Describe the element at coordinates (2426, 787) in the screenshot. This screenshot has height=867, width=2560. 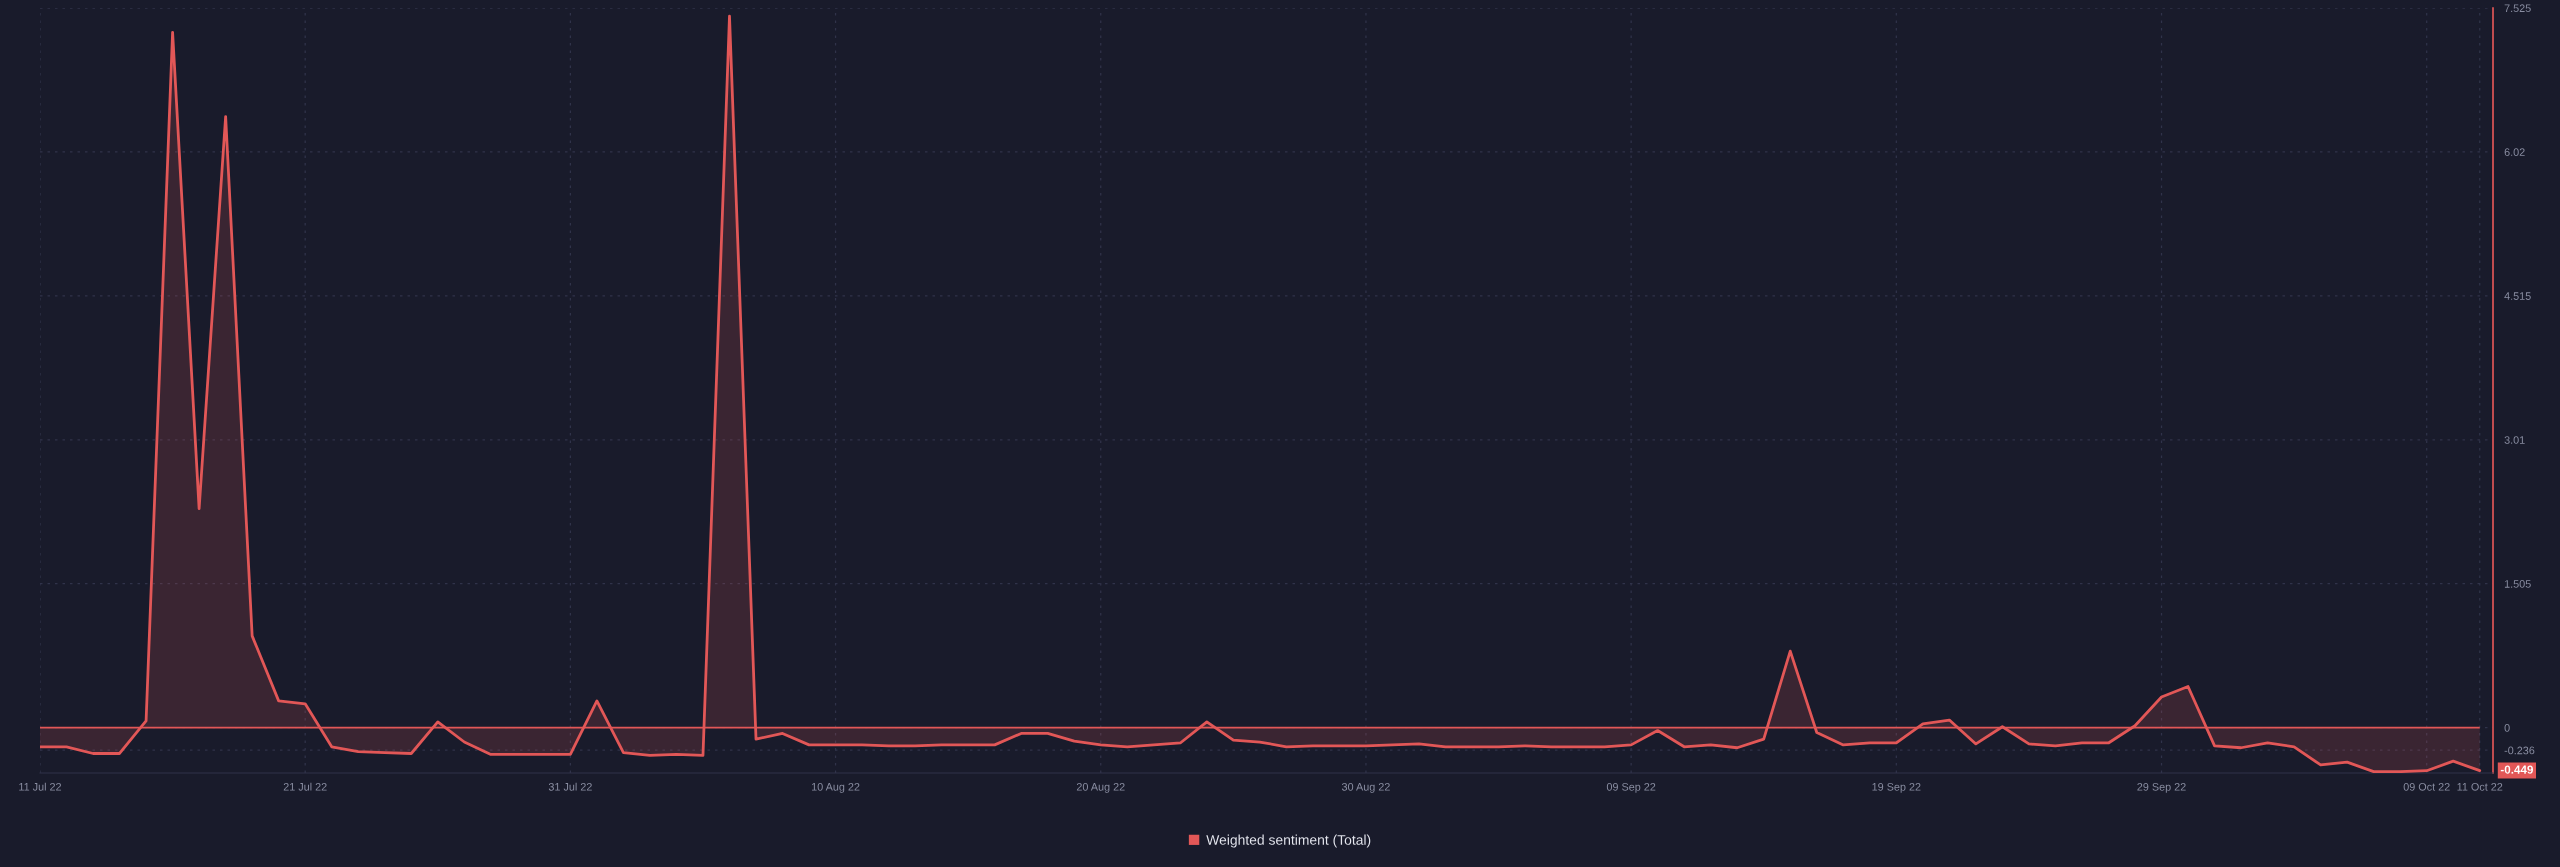
I see `x-tick-label: 09 Oct 22` at that location.